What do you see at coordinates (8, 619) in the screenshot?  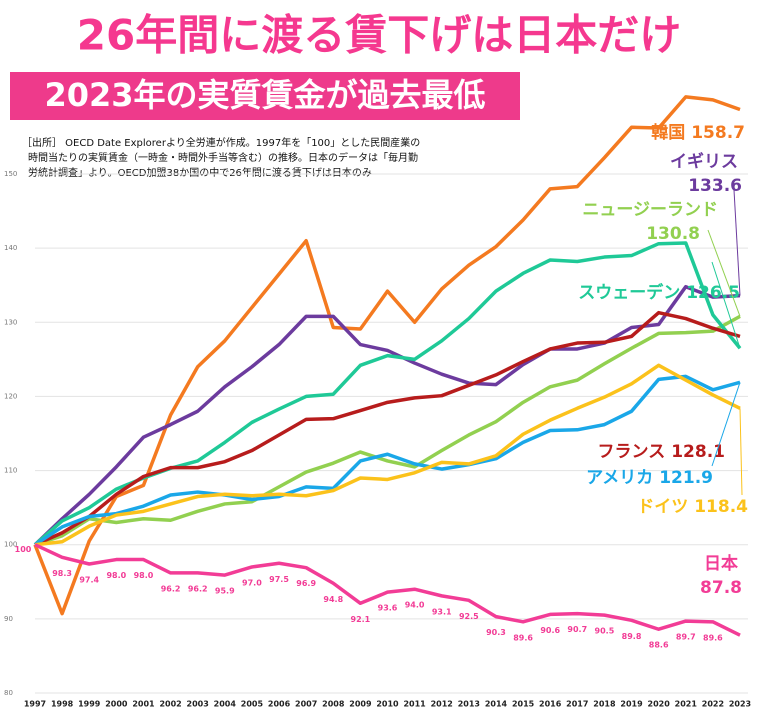 I see `y-tick-label: 90` at bounding box center [8, 619].